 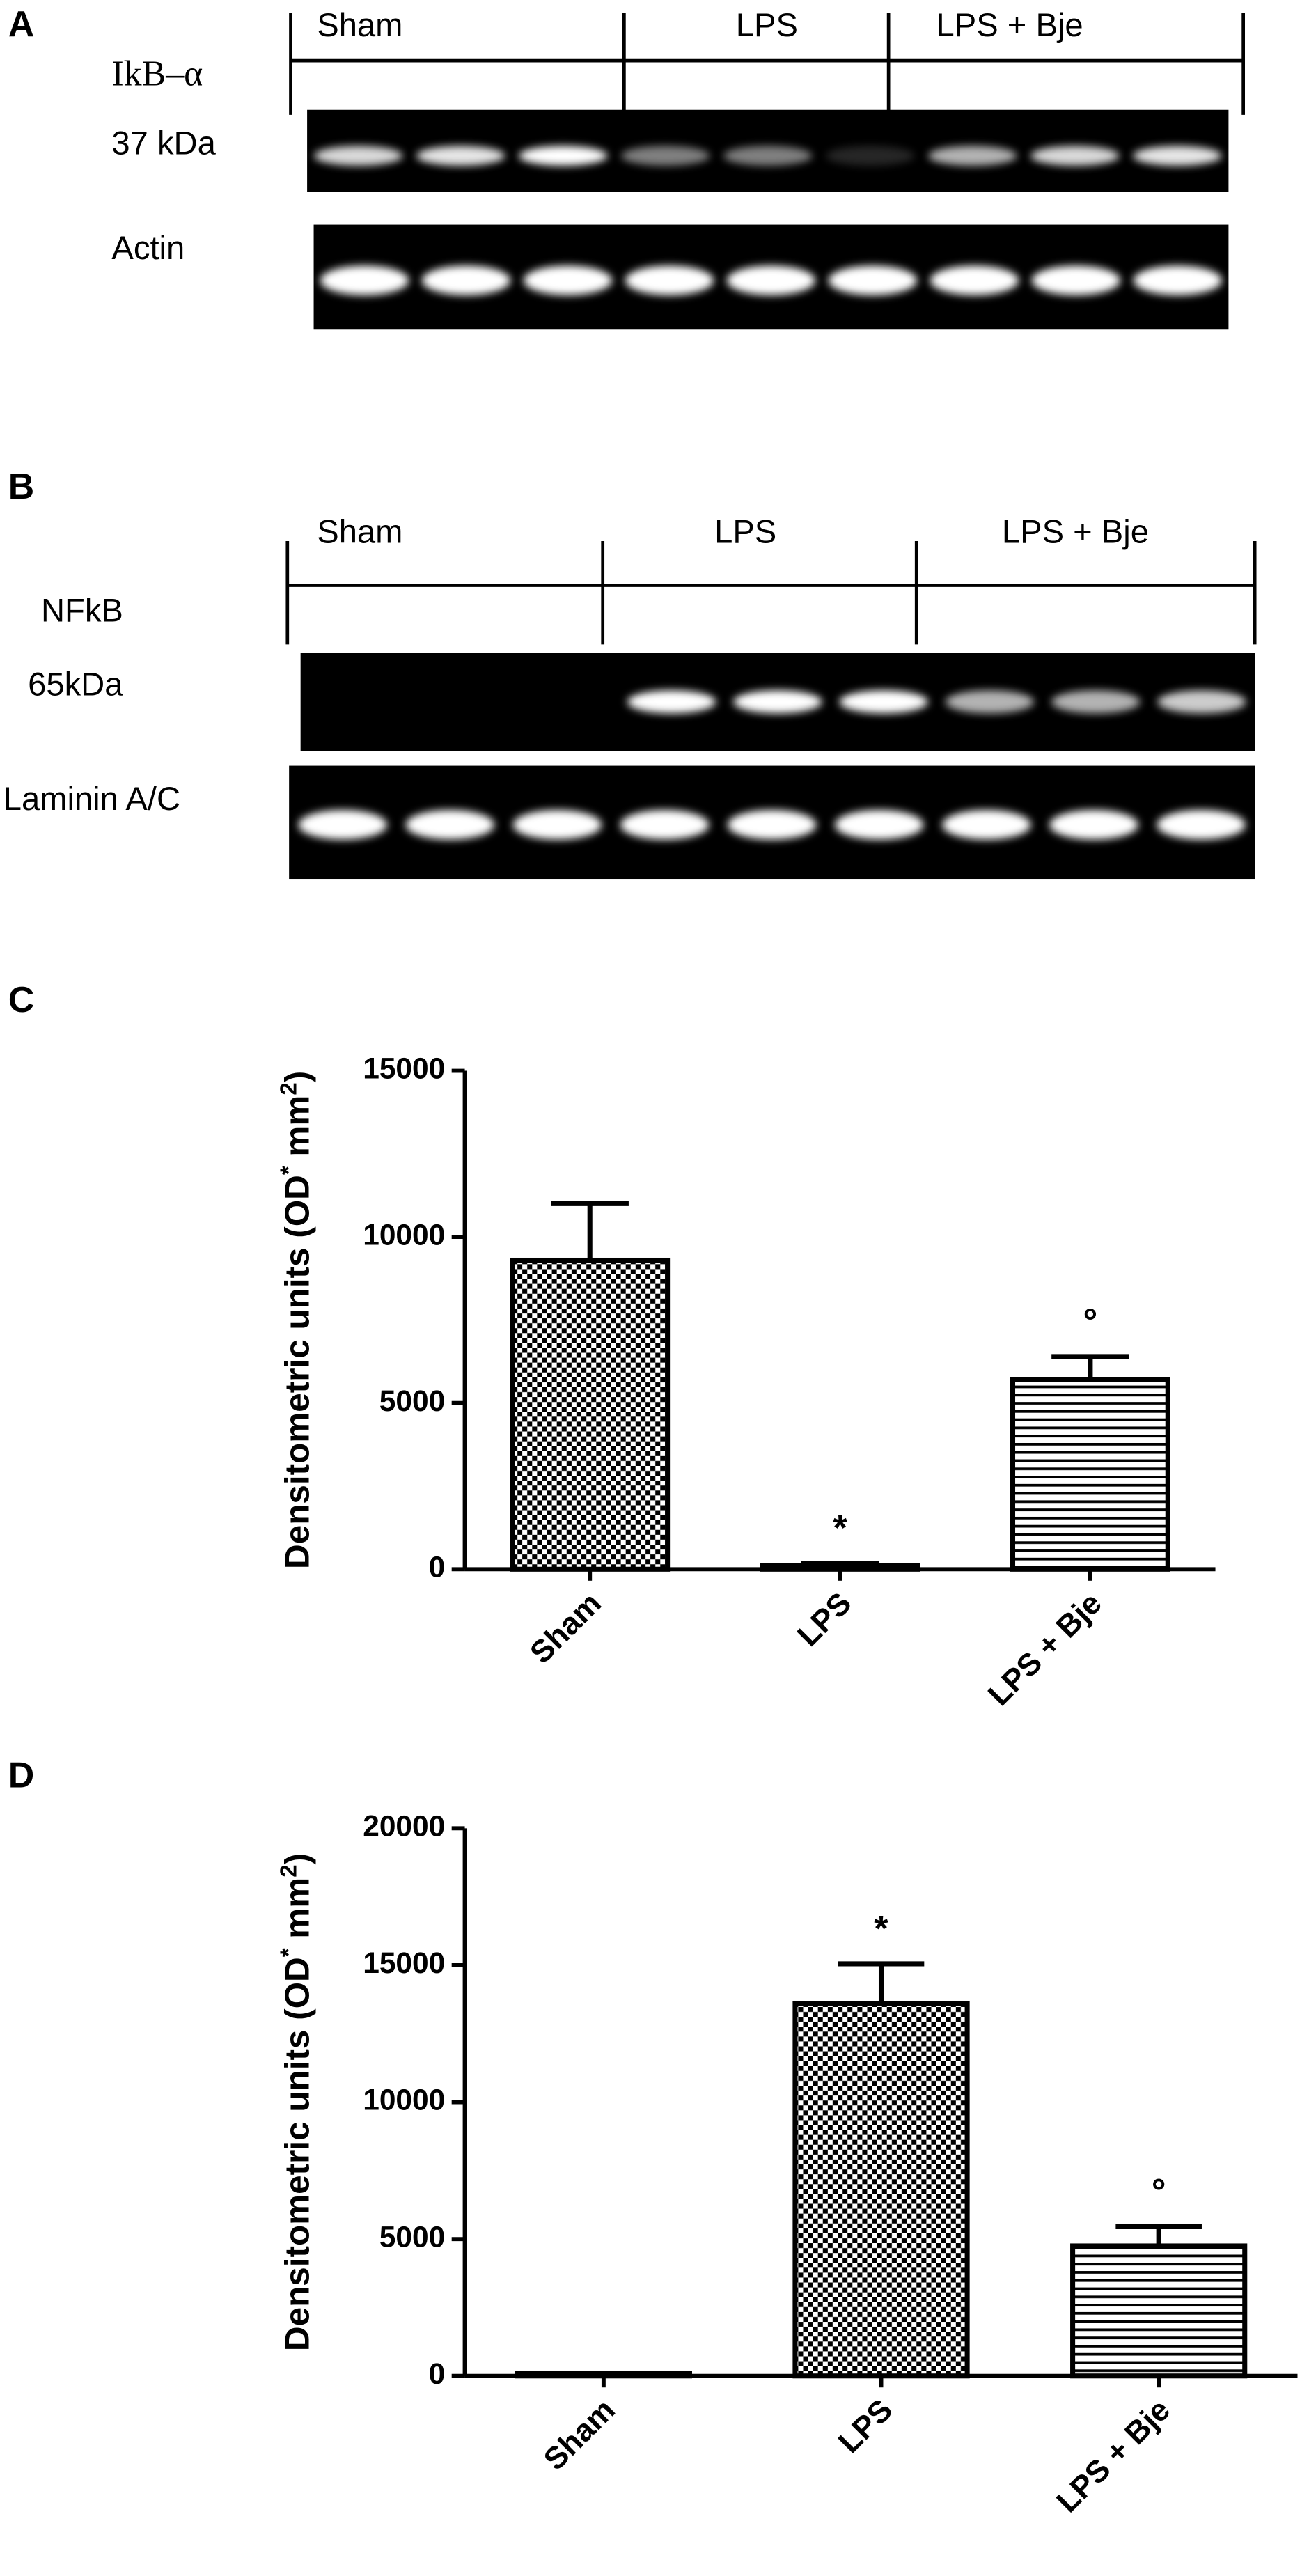 What do you see at coordinates (21, 486) in the screenshot?
I see `panel-label: B` at bounding box center [21, 486].